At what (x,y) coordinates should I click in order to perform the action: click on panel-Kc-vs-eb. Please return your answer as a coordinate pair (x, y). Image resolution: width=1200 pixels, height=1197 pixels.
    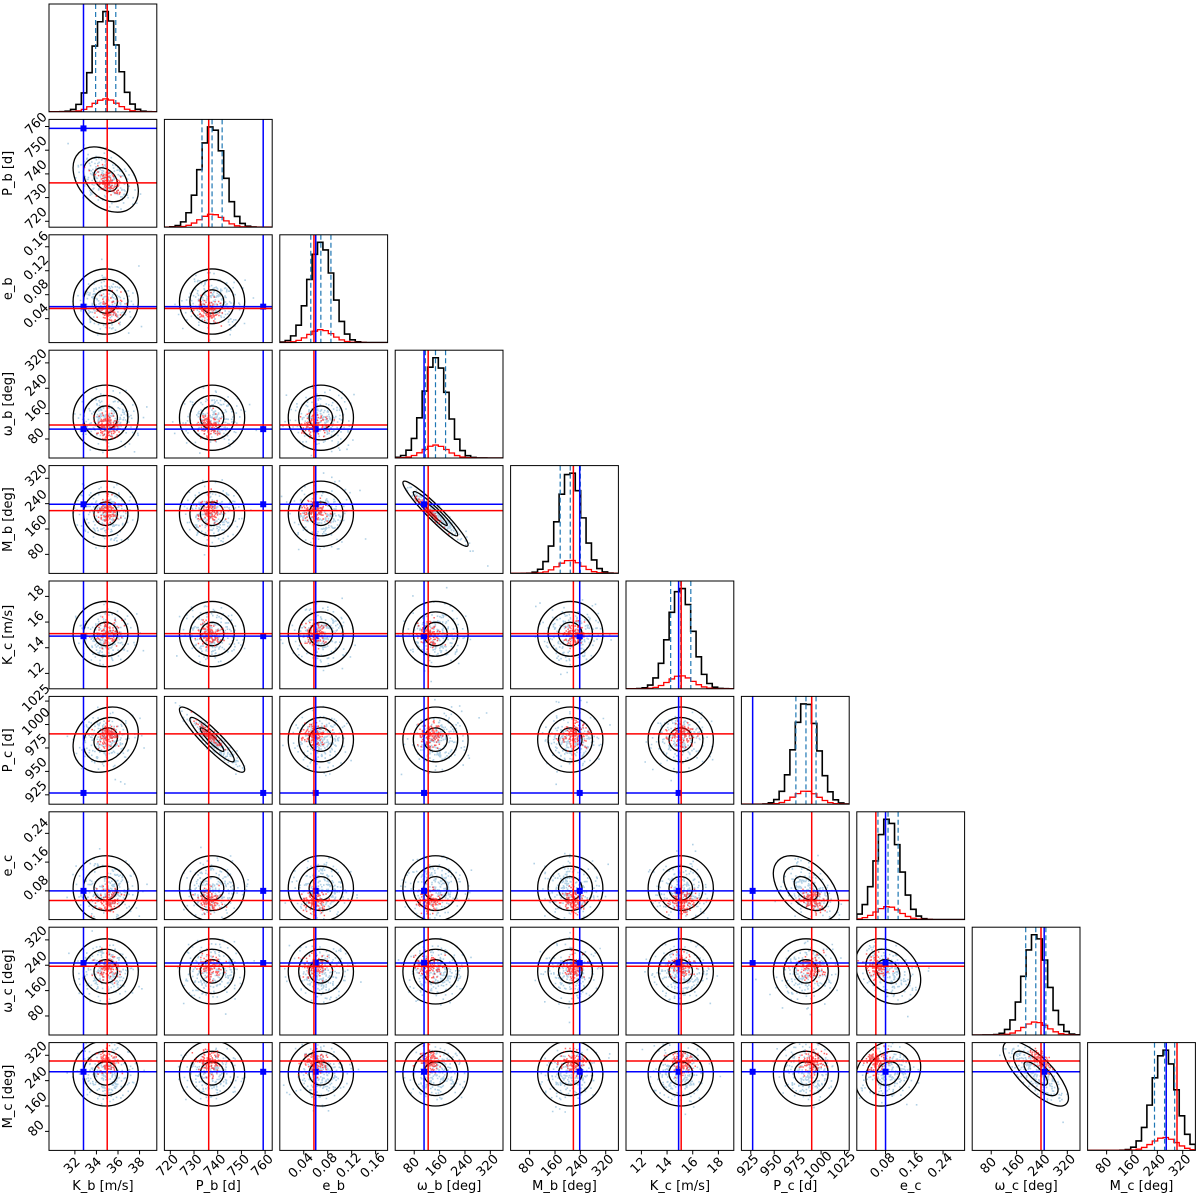
    Looking at the image, I should click on (334, 635).